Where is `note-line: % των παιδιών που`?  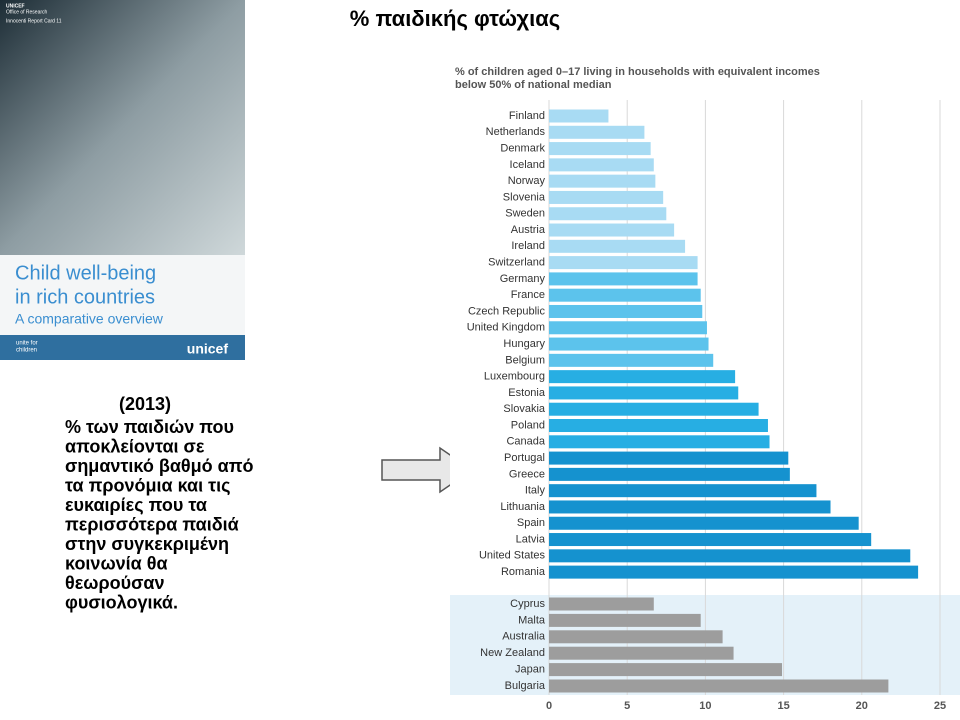 note-line: % των παιδιών που is located at coordinates (149, 427).